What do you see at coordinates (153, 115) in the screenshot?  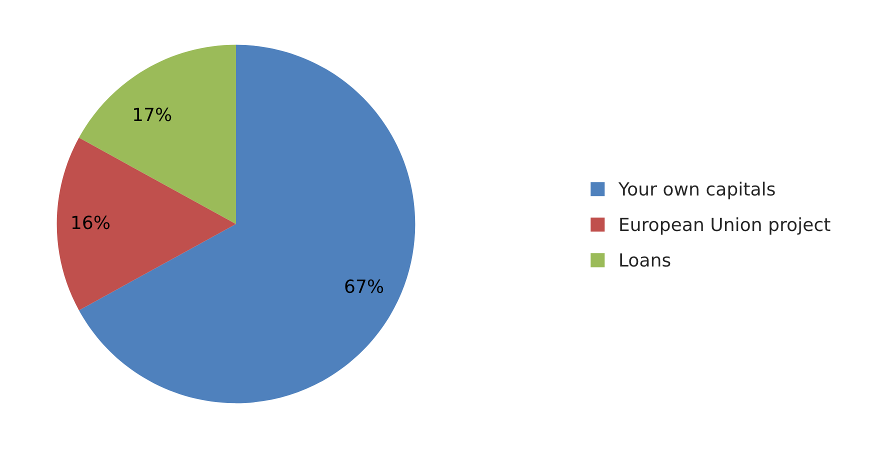 I see `data-label: 17%` at bounding box center [153, 115].